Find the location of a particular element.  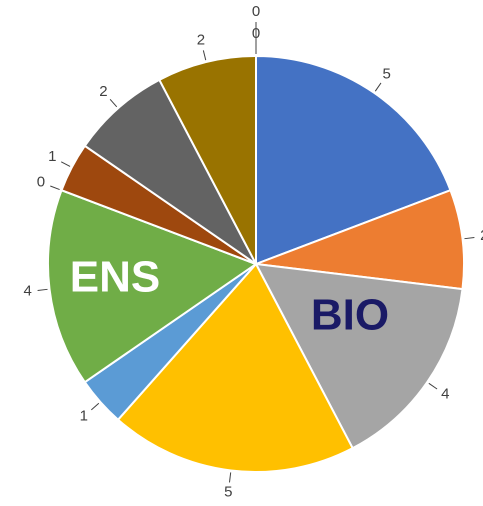

annotation: ENS is located at coordinates (115, 277).